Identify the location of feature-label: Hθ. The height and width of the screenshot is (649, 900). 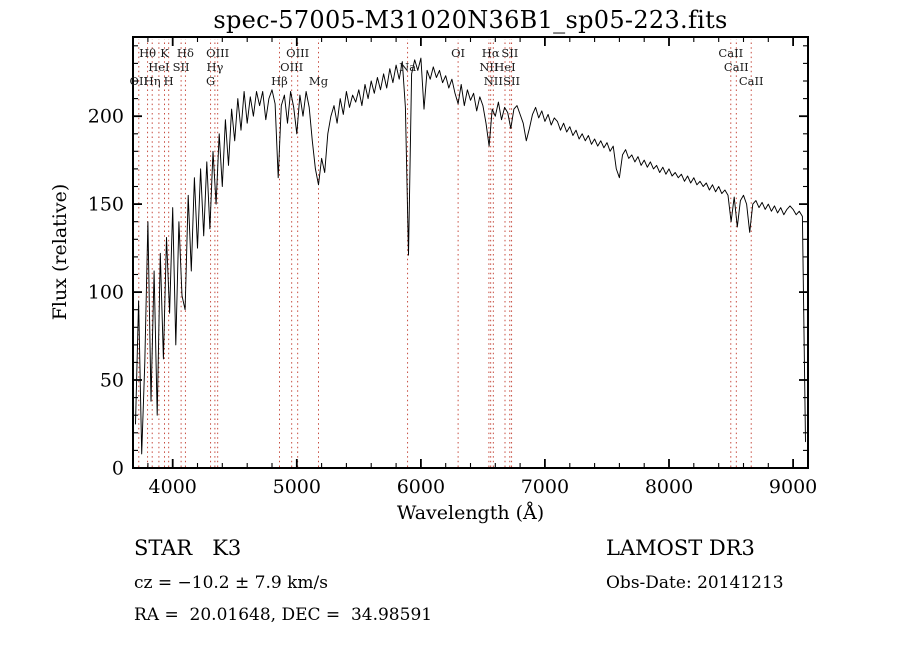
(147, 53).